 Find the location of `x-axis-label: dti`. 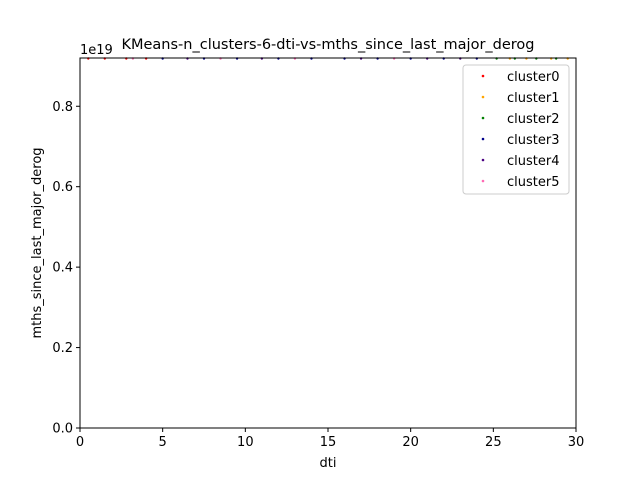

x-axis-label: dti is located at coordinates (328, 463).